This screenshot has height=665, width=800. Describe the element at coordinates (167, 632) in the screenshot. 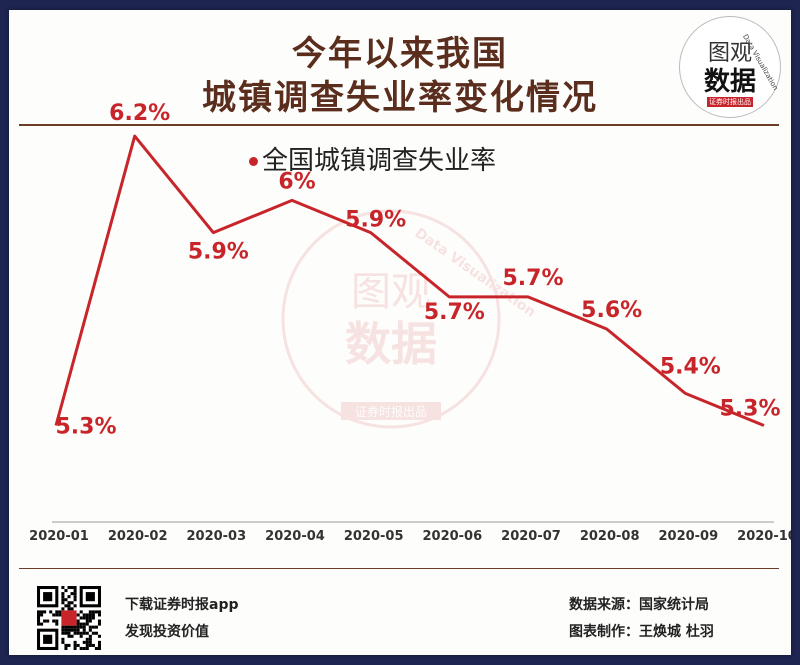

I see `footer-slogan: 发现投资价值` at that location.